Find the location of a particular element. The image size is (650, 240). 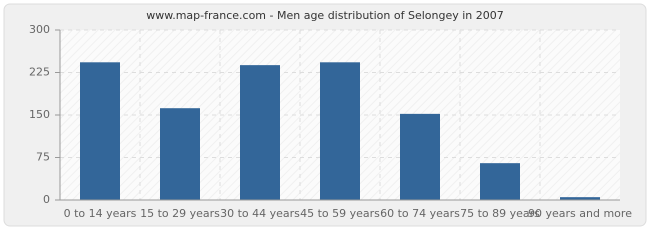

y-tick-label: 0 is located at coordinates (46, 199).